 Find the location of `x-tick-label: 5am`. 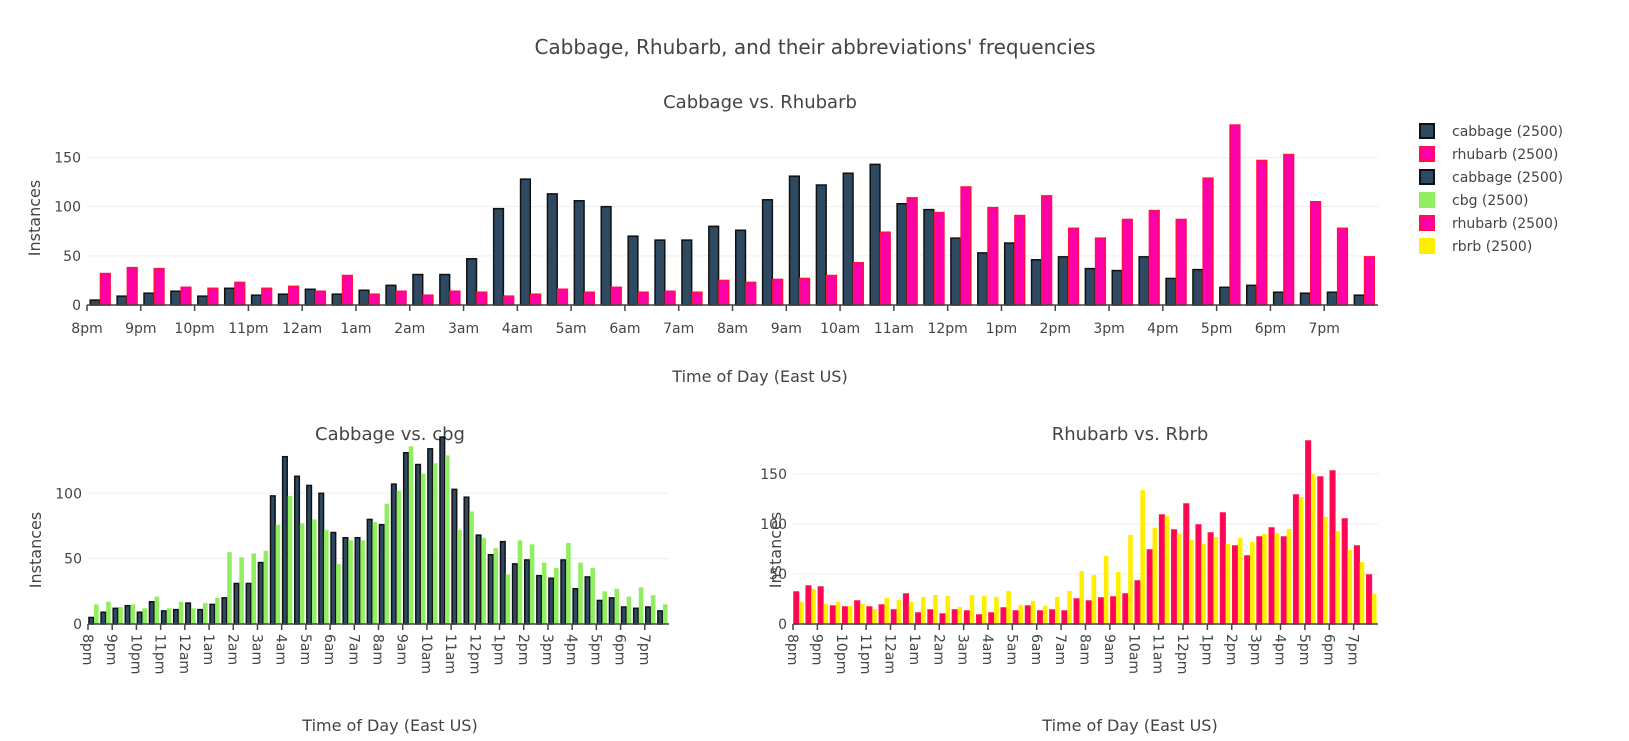

x-tick-label: 5am is located at coordinates (1011, 649).